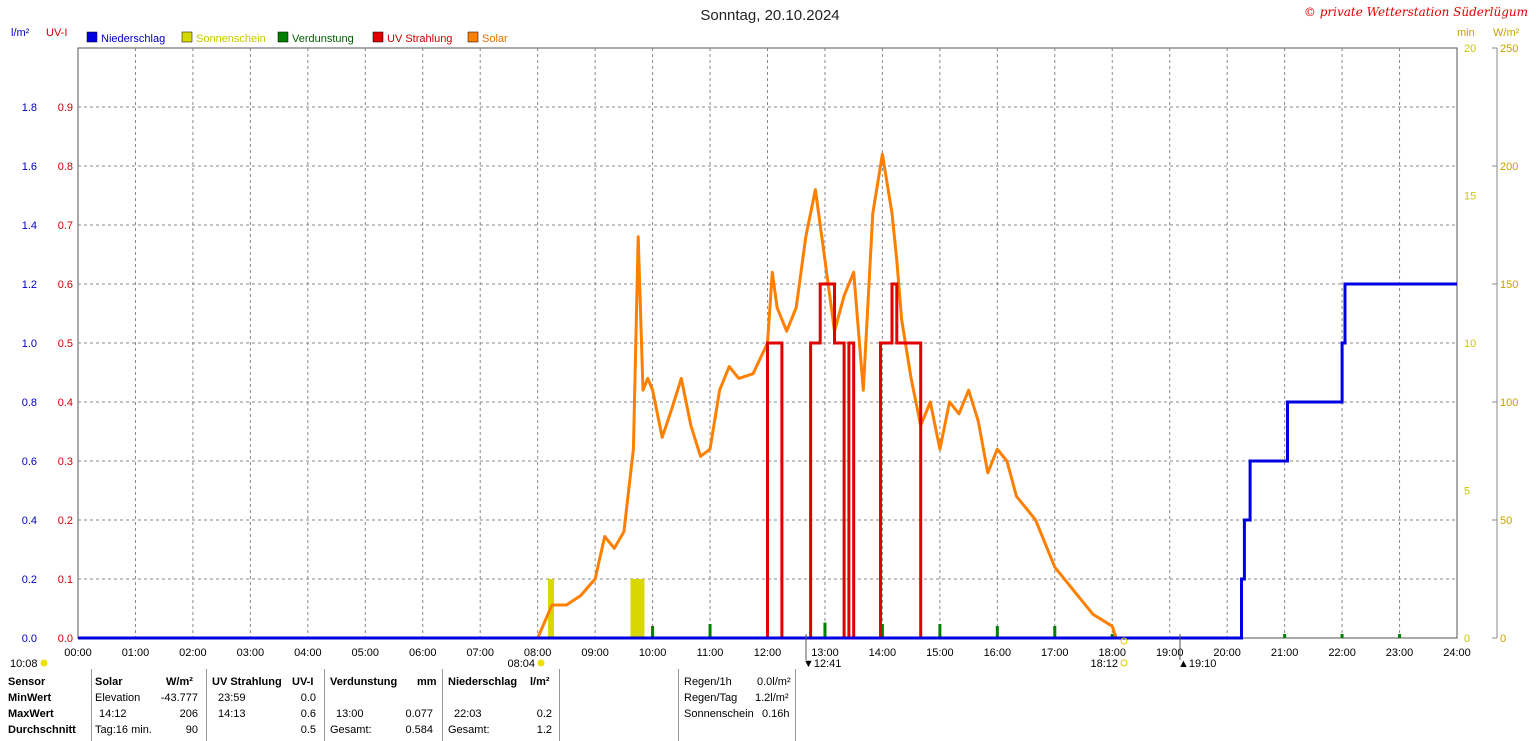 This screenshot has height=741, width=1536. Describe the element at coordinates (308, 730) in the screenshot. I see `stats-uv-value: 0.5` at that location.